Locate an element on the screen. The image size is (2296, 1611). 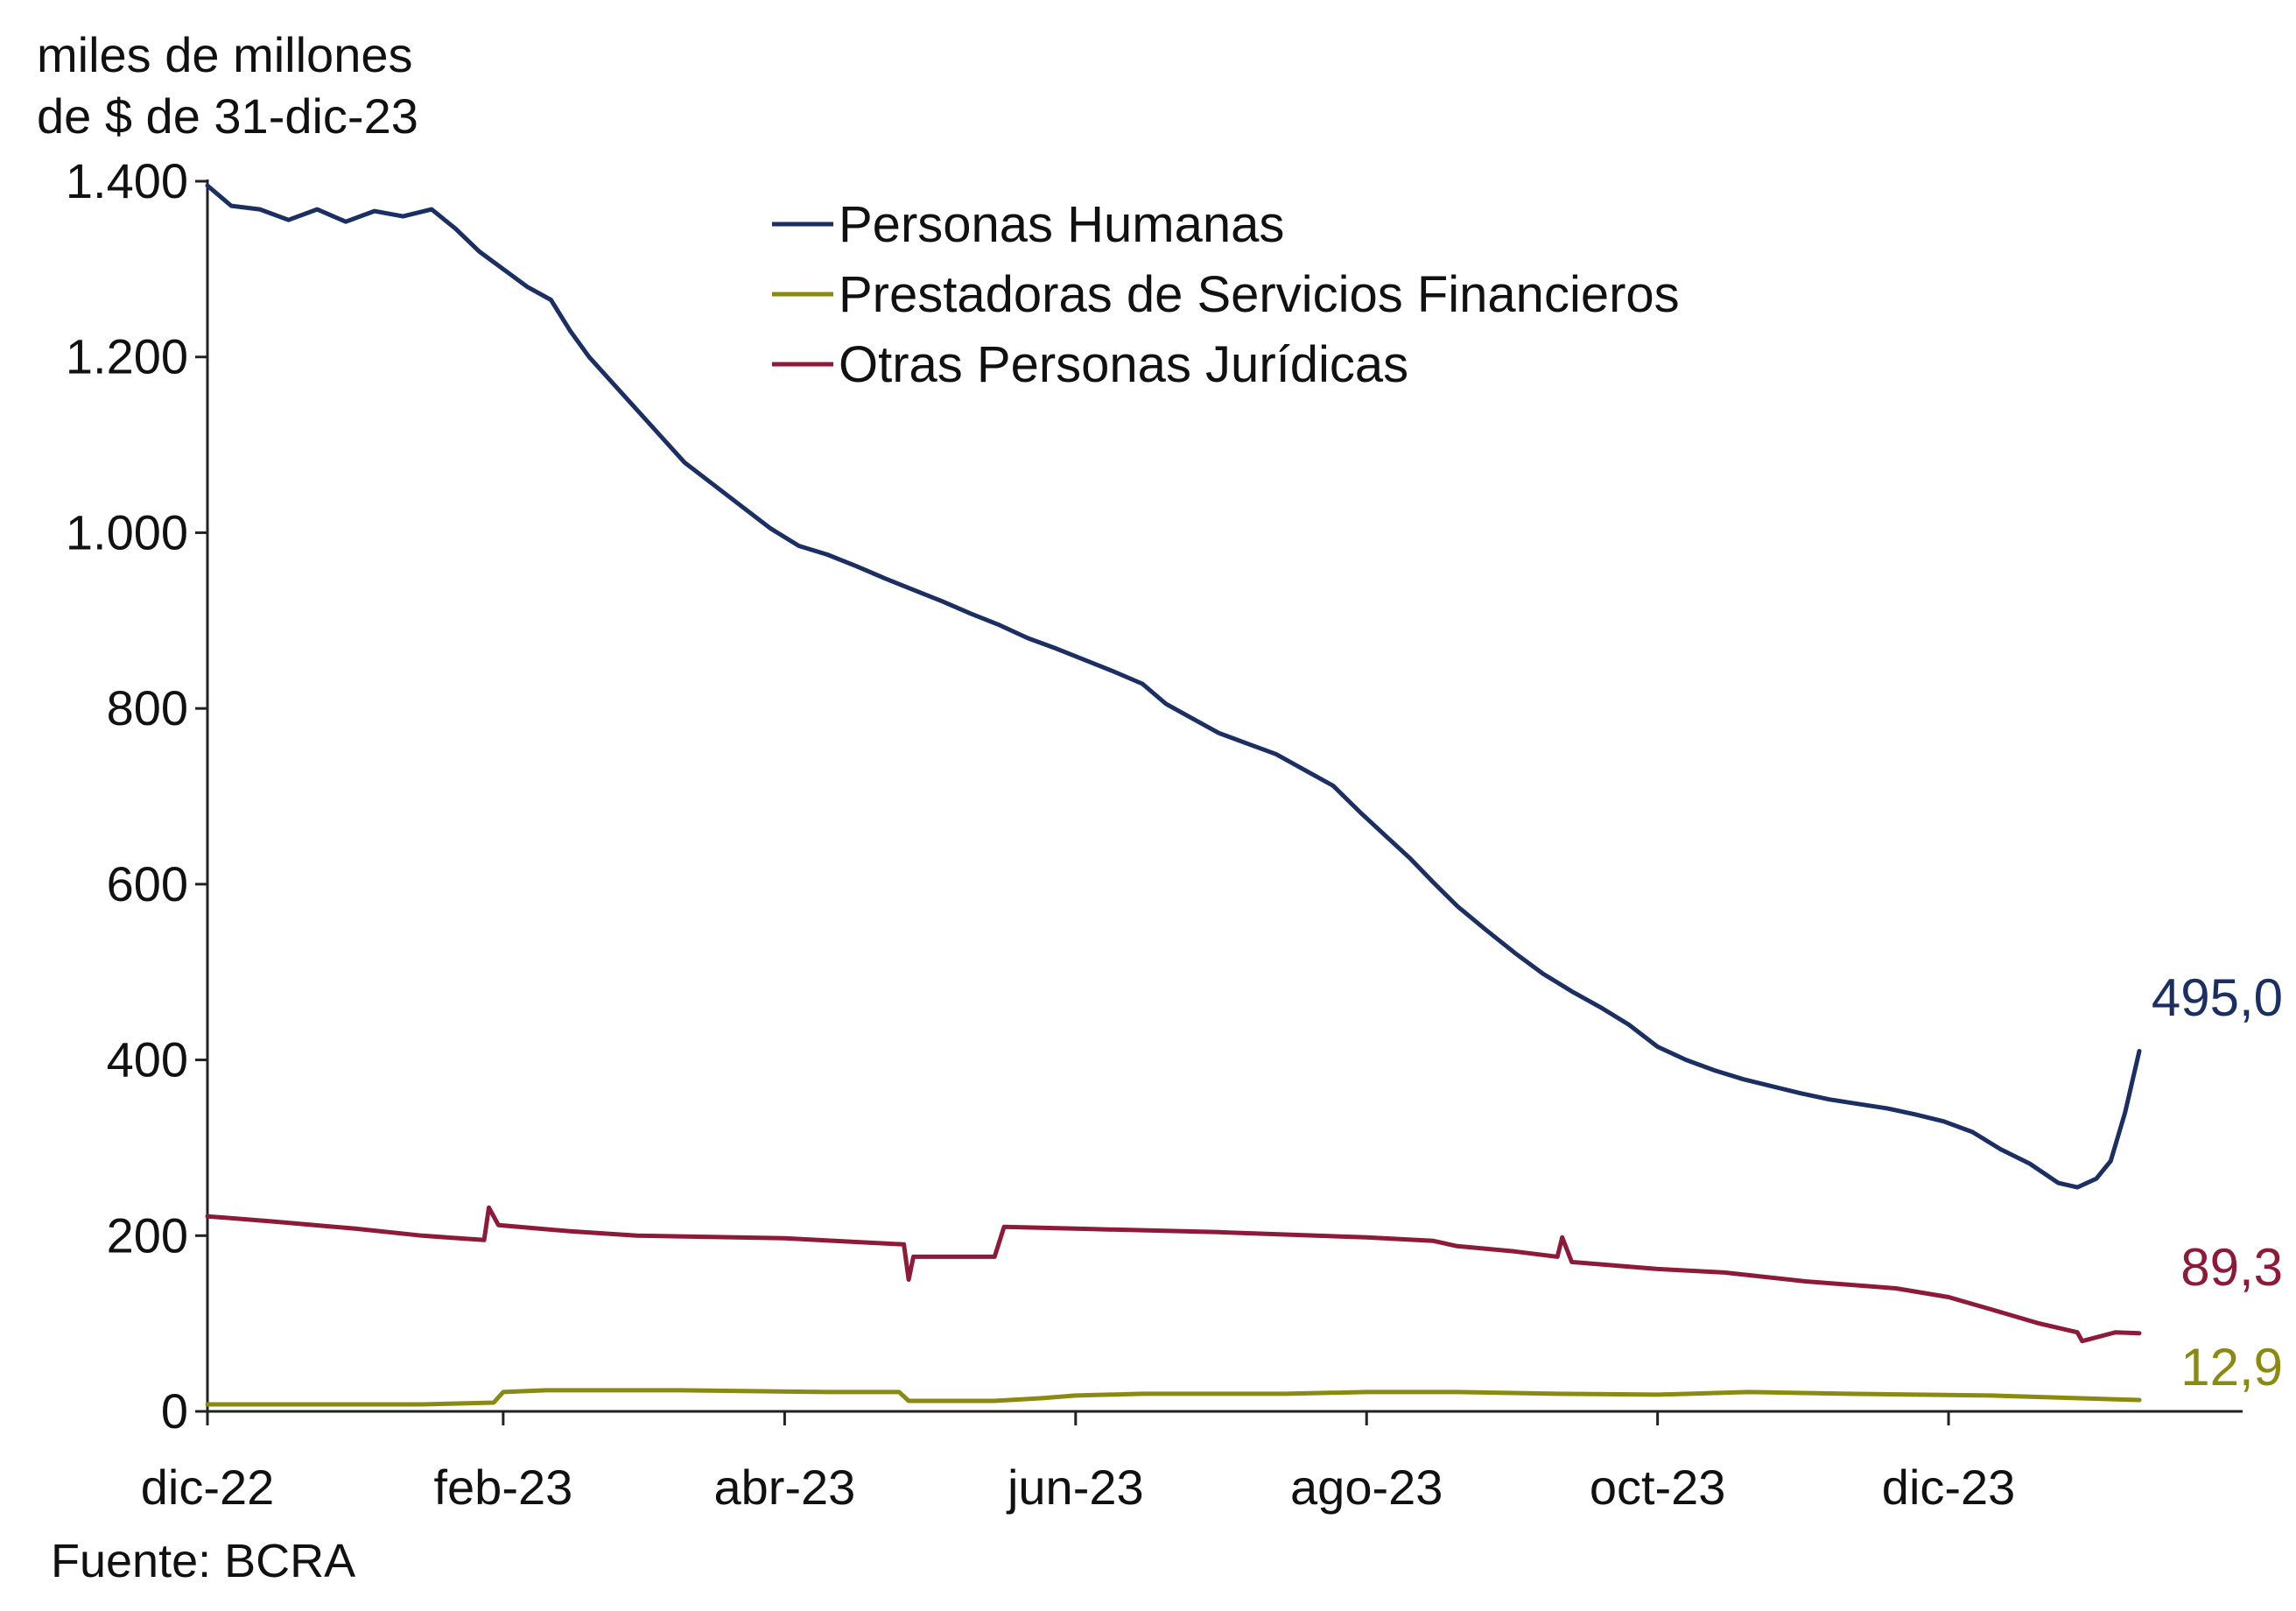
source-note: Fuente: BCRA is located at coordinates (204, 1561).